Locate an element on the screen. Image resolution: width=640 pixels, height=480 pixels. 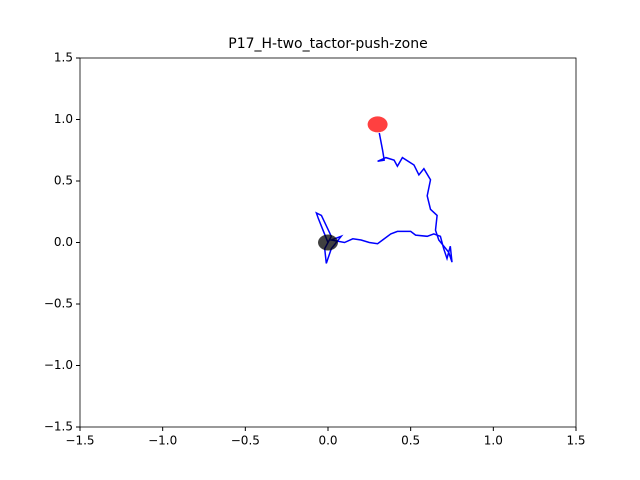
x-tick-label: 1.5 is located at coordinates (575, 441).